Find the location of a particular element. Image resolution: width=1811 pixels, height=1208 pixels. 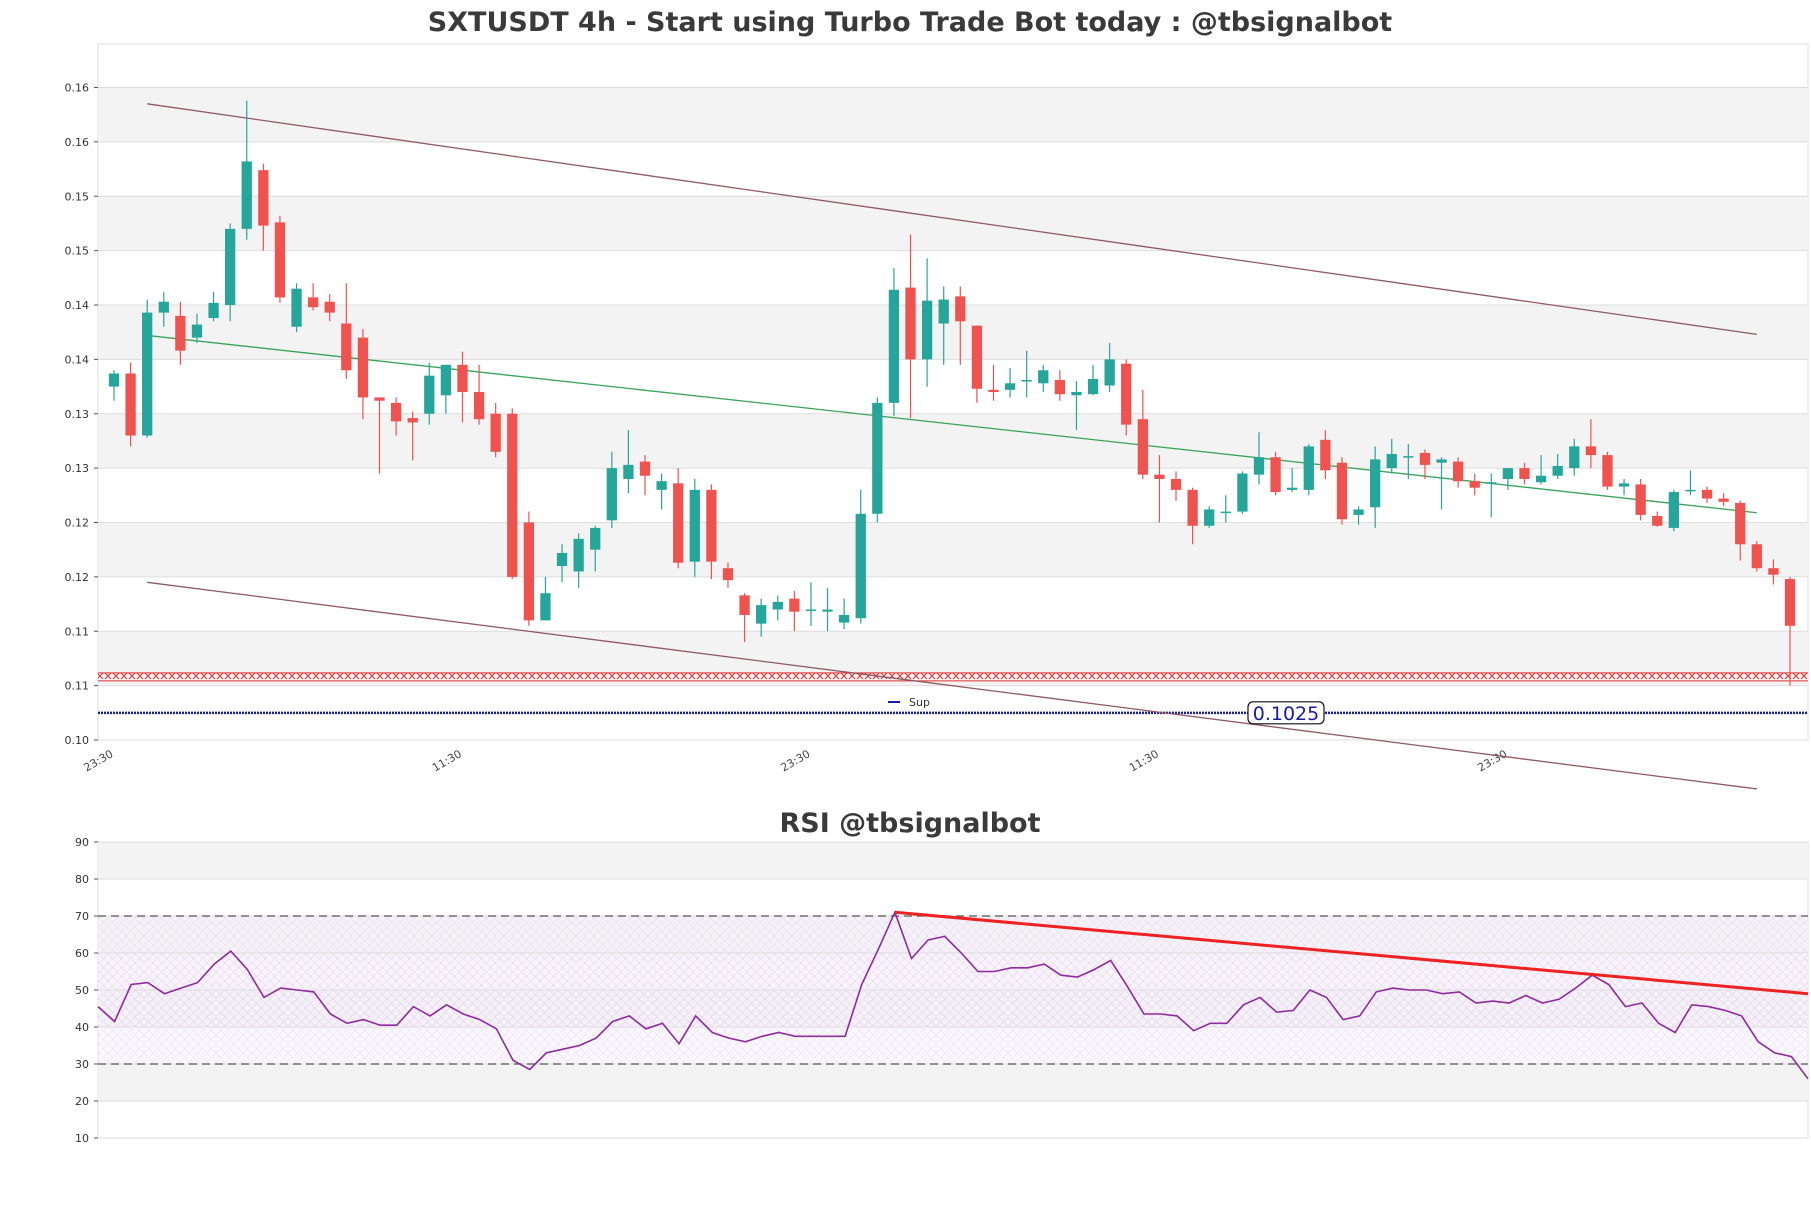

rsi-y-tick-label: 80 is located at coordinates (82, 879).